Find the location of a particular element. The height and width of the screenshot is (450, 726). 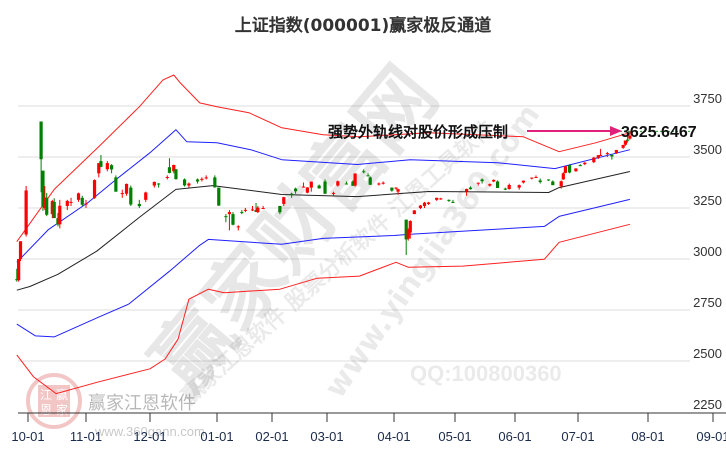

y-tick-label: 2500 is located at coordinates (707, 353).